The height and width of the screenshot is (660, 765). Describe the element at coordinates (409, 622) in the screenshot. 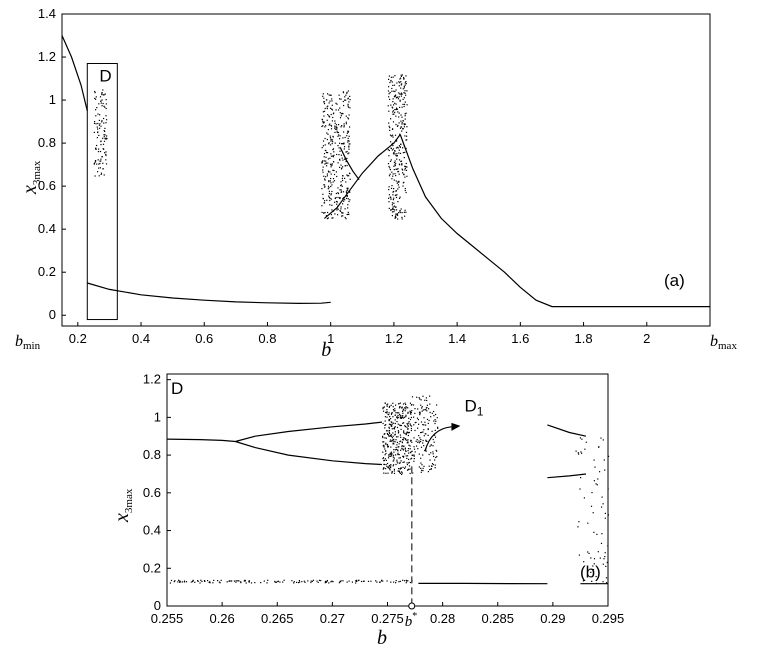

I see `critical-b-label-main: b` at that location.